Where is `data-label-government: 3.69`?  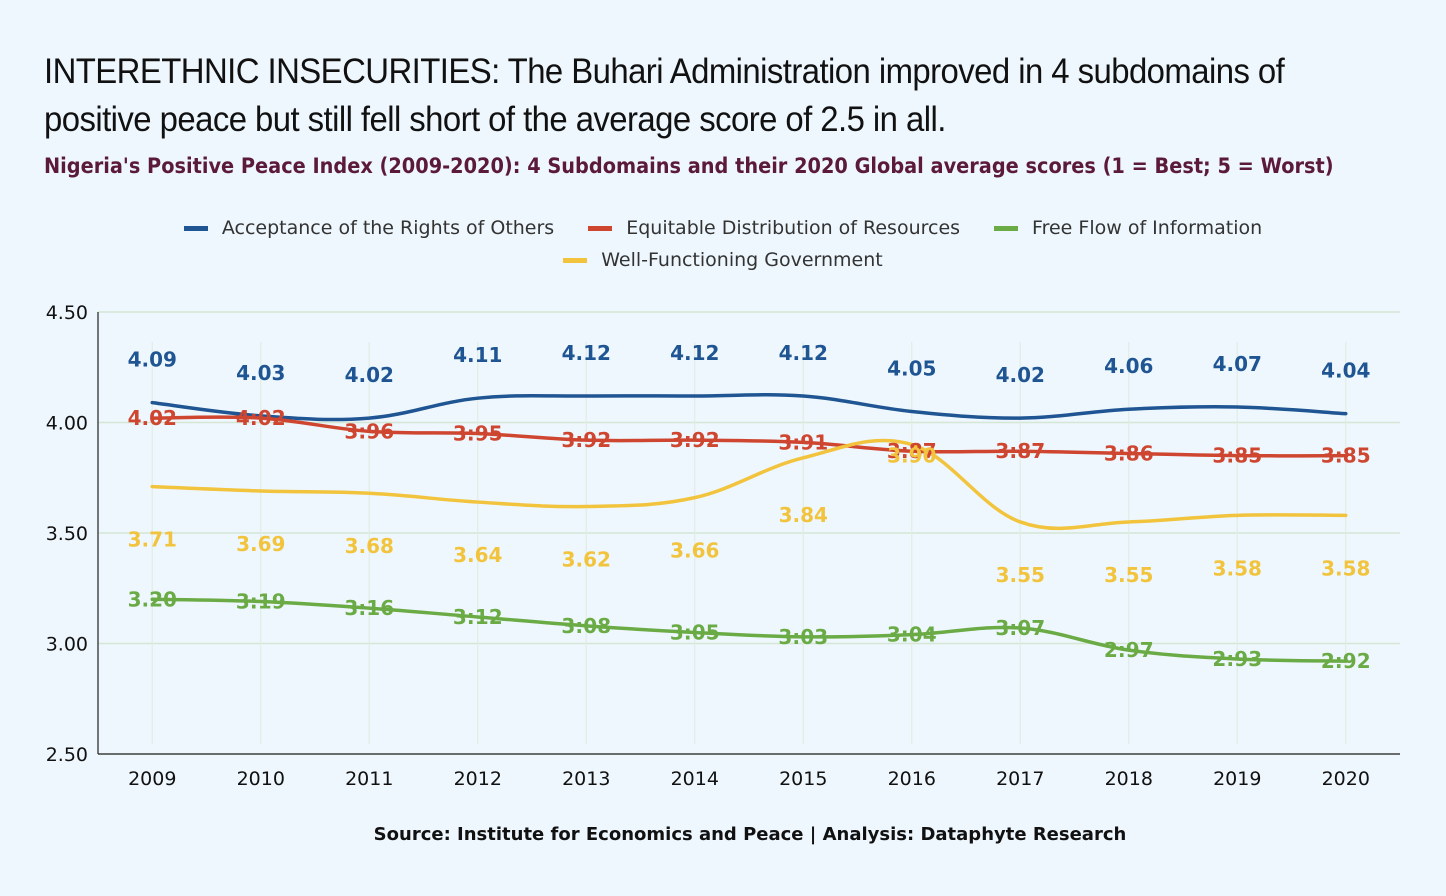
data-label-government: 3.69 is located at coordinates (260, 544).